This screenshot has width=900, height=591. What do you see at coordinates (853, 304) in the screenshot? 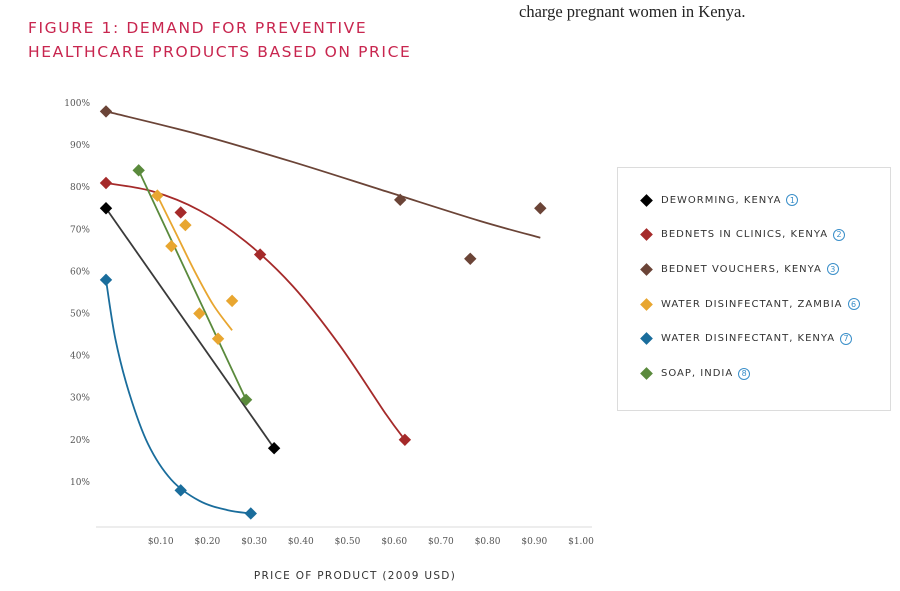
I see `reference-number-badge: 6` at bounding box center [853, 304].